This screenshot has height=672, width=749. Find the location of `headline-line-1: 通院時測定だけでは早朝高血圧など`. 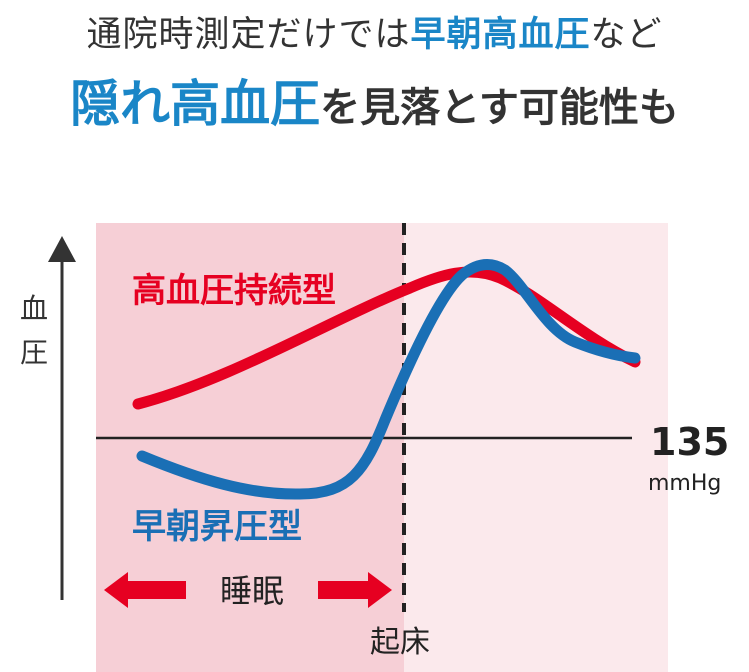

headline-line-1: 通院時測定だけでは早朝高血圧など is located at coordinates (374, 31).